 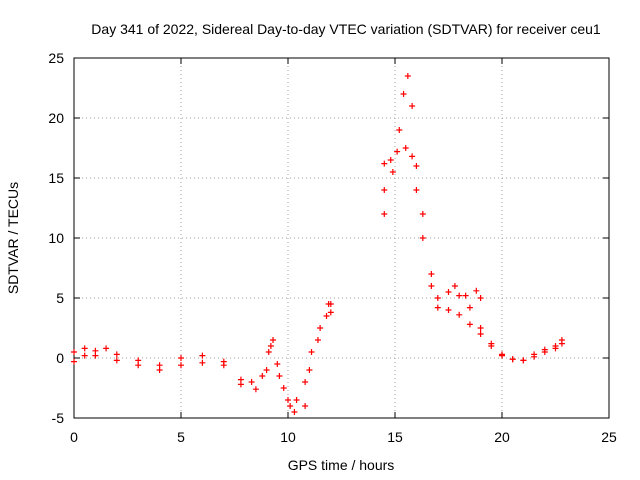 I want to click on x-tick-label: 5, so click(x=181, y=437).